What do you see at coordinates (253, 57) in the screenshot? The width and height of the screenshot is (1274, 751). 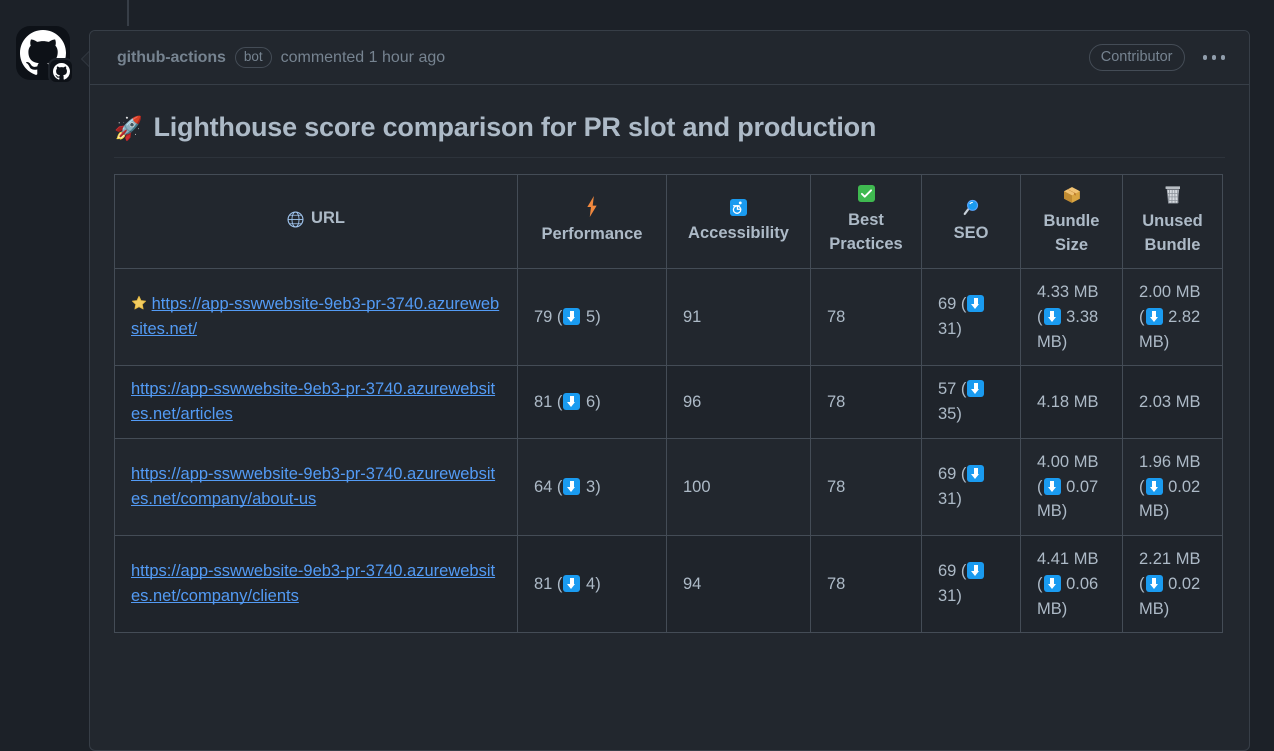 I see `bot-badge: bot` at bounding box center [253, 57].